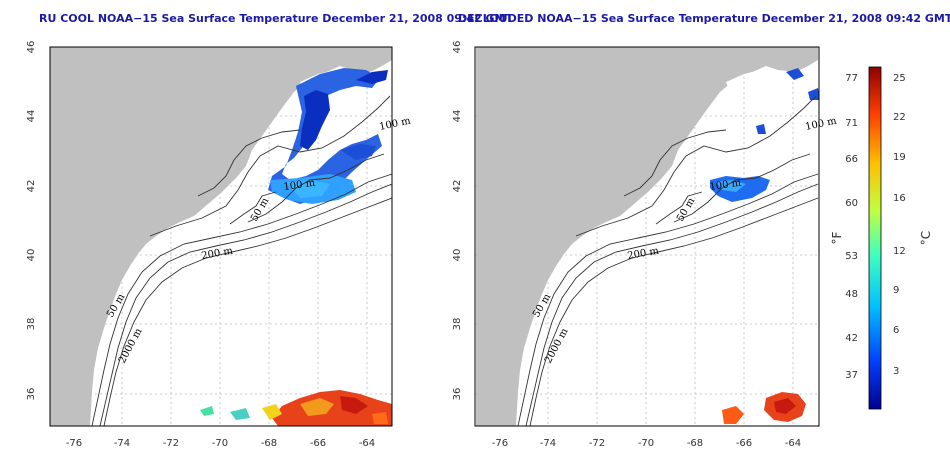 Image resolution: width=950 pixels, height=475 pixels. I want to click on colorbar-c-tick: 9, so click(896, 290).